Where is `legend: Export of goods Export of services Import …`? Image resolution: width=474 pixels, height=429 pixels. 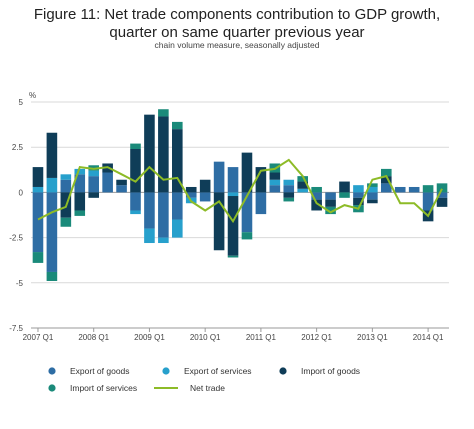
legend: Export of goods Export of services Import … is located at coordinates (204, 379).